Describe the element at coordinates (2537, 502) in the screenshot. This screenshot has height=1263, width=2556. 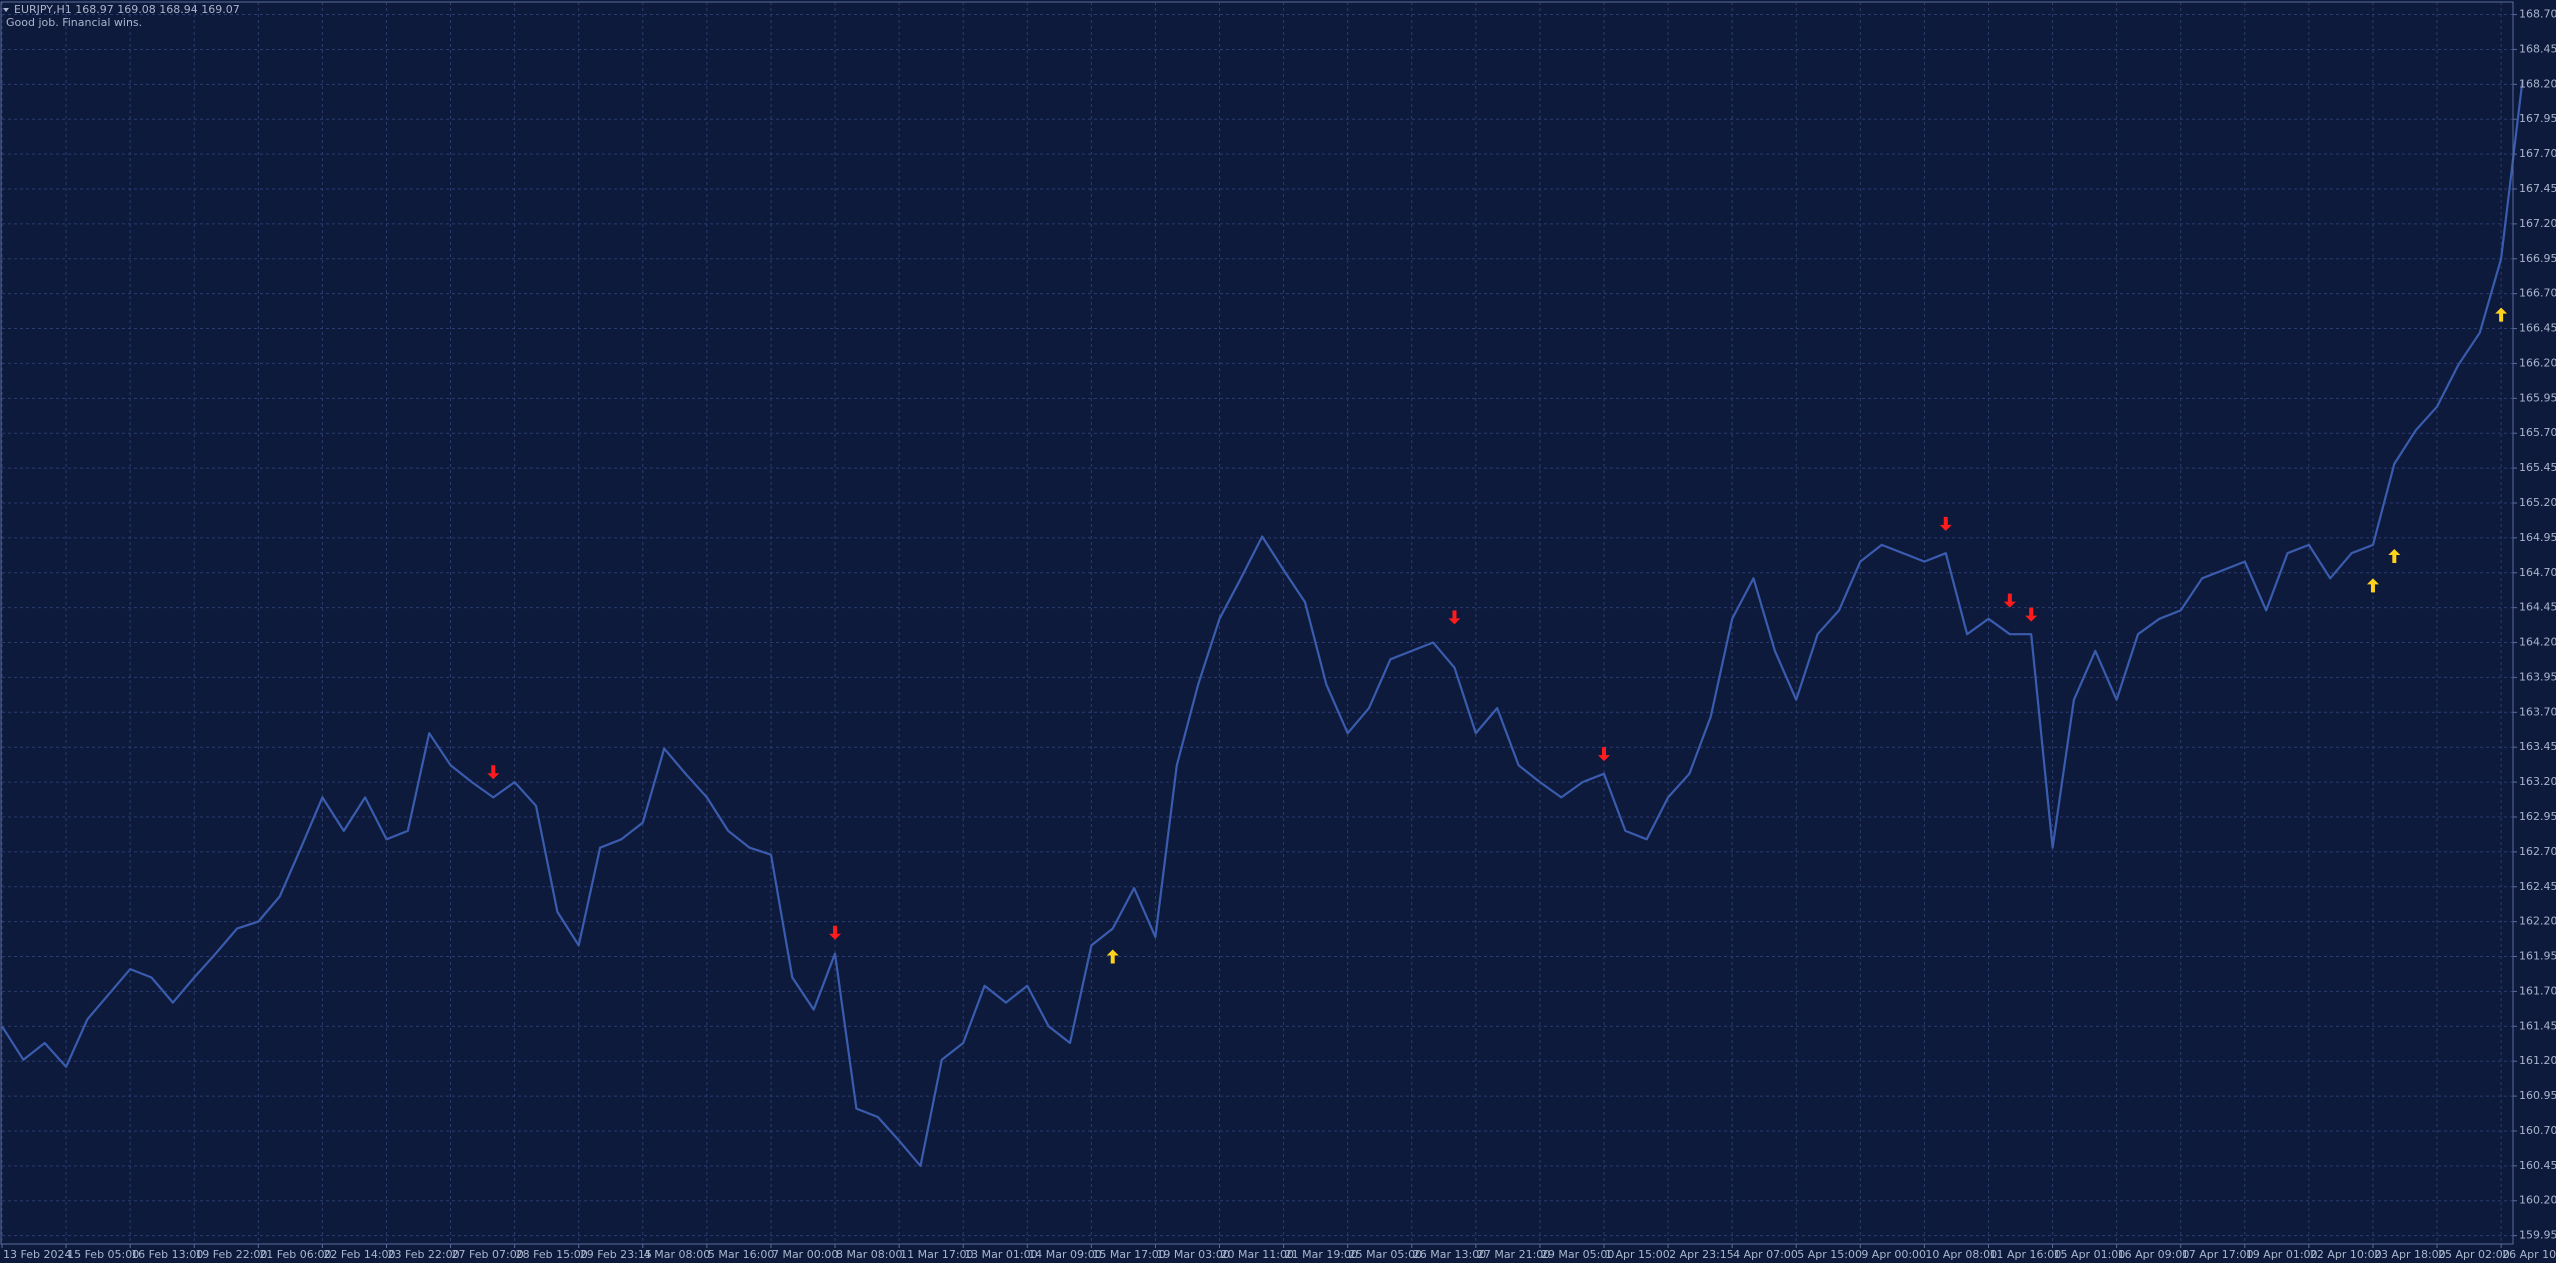
I see `y-tick-label: 165.20` at that location.